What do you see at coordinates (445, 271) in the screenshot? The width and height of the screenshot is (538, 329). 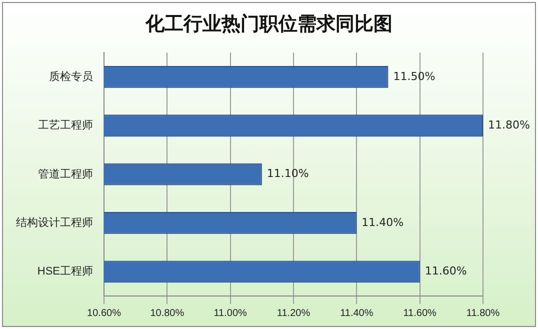 I see `data-label: 11.60%` at bounding box center [445, 271].